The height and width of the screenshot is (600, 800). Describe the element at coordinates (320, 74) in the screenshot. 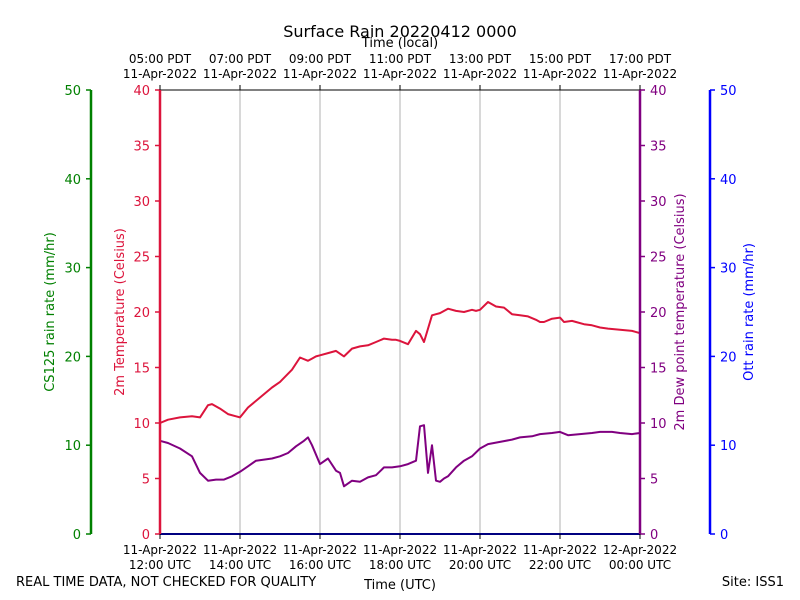

I see `top-tick-date-2: 11-Apr-2022` at that location.